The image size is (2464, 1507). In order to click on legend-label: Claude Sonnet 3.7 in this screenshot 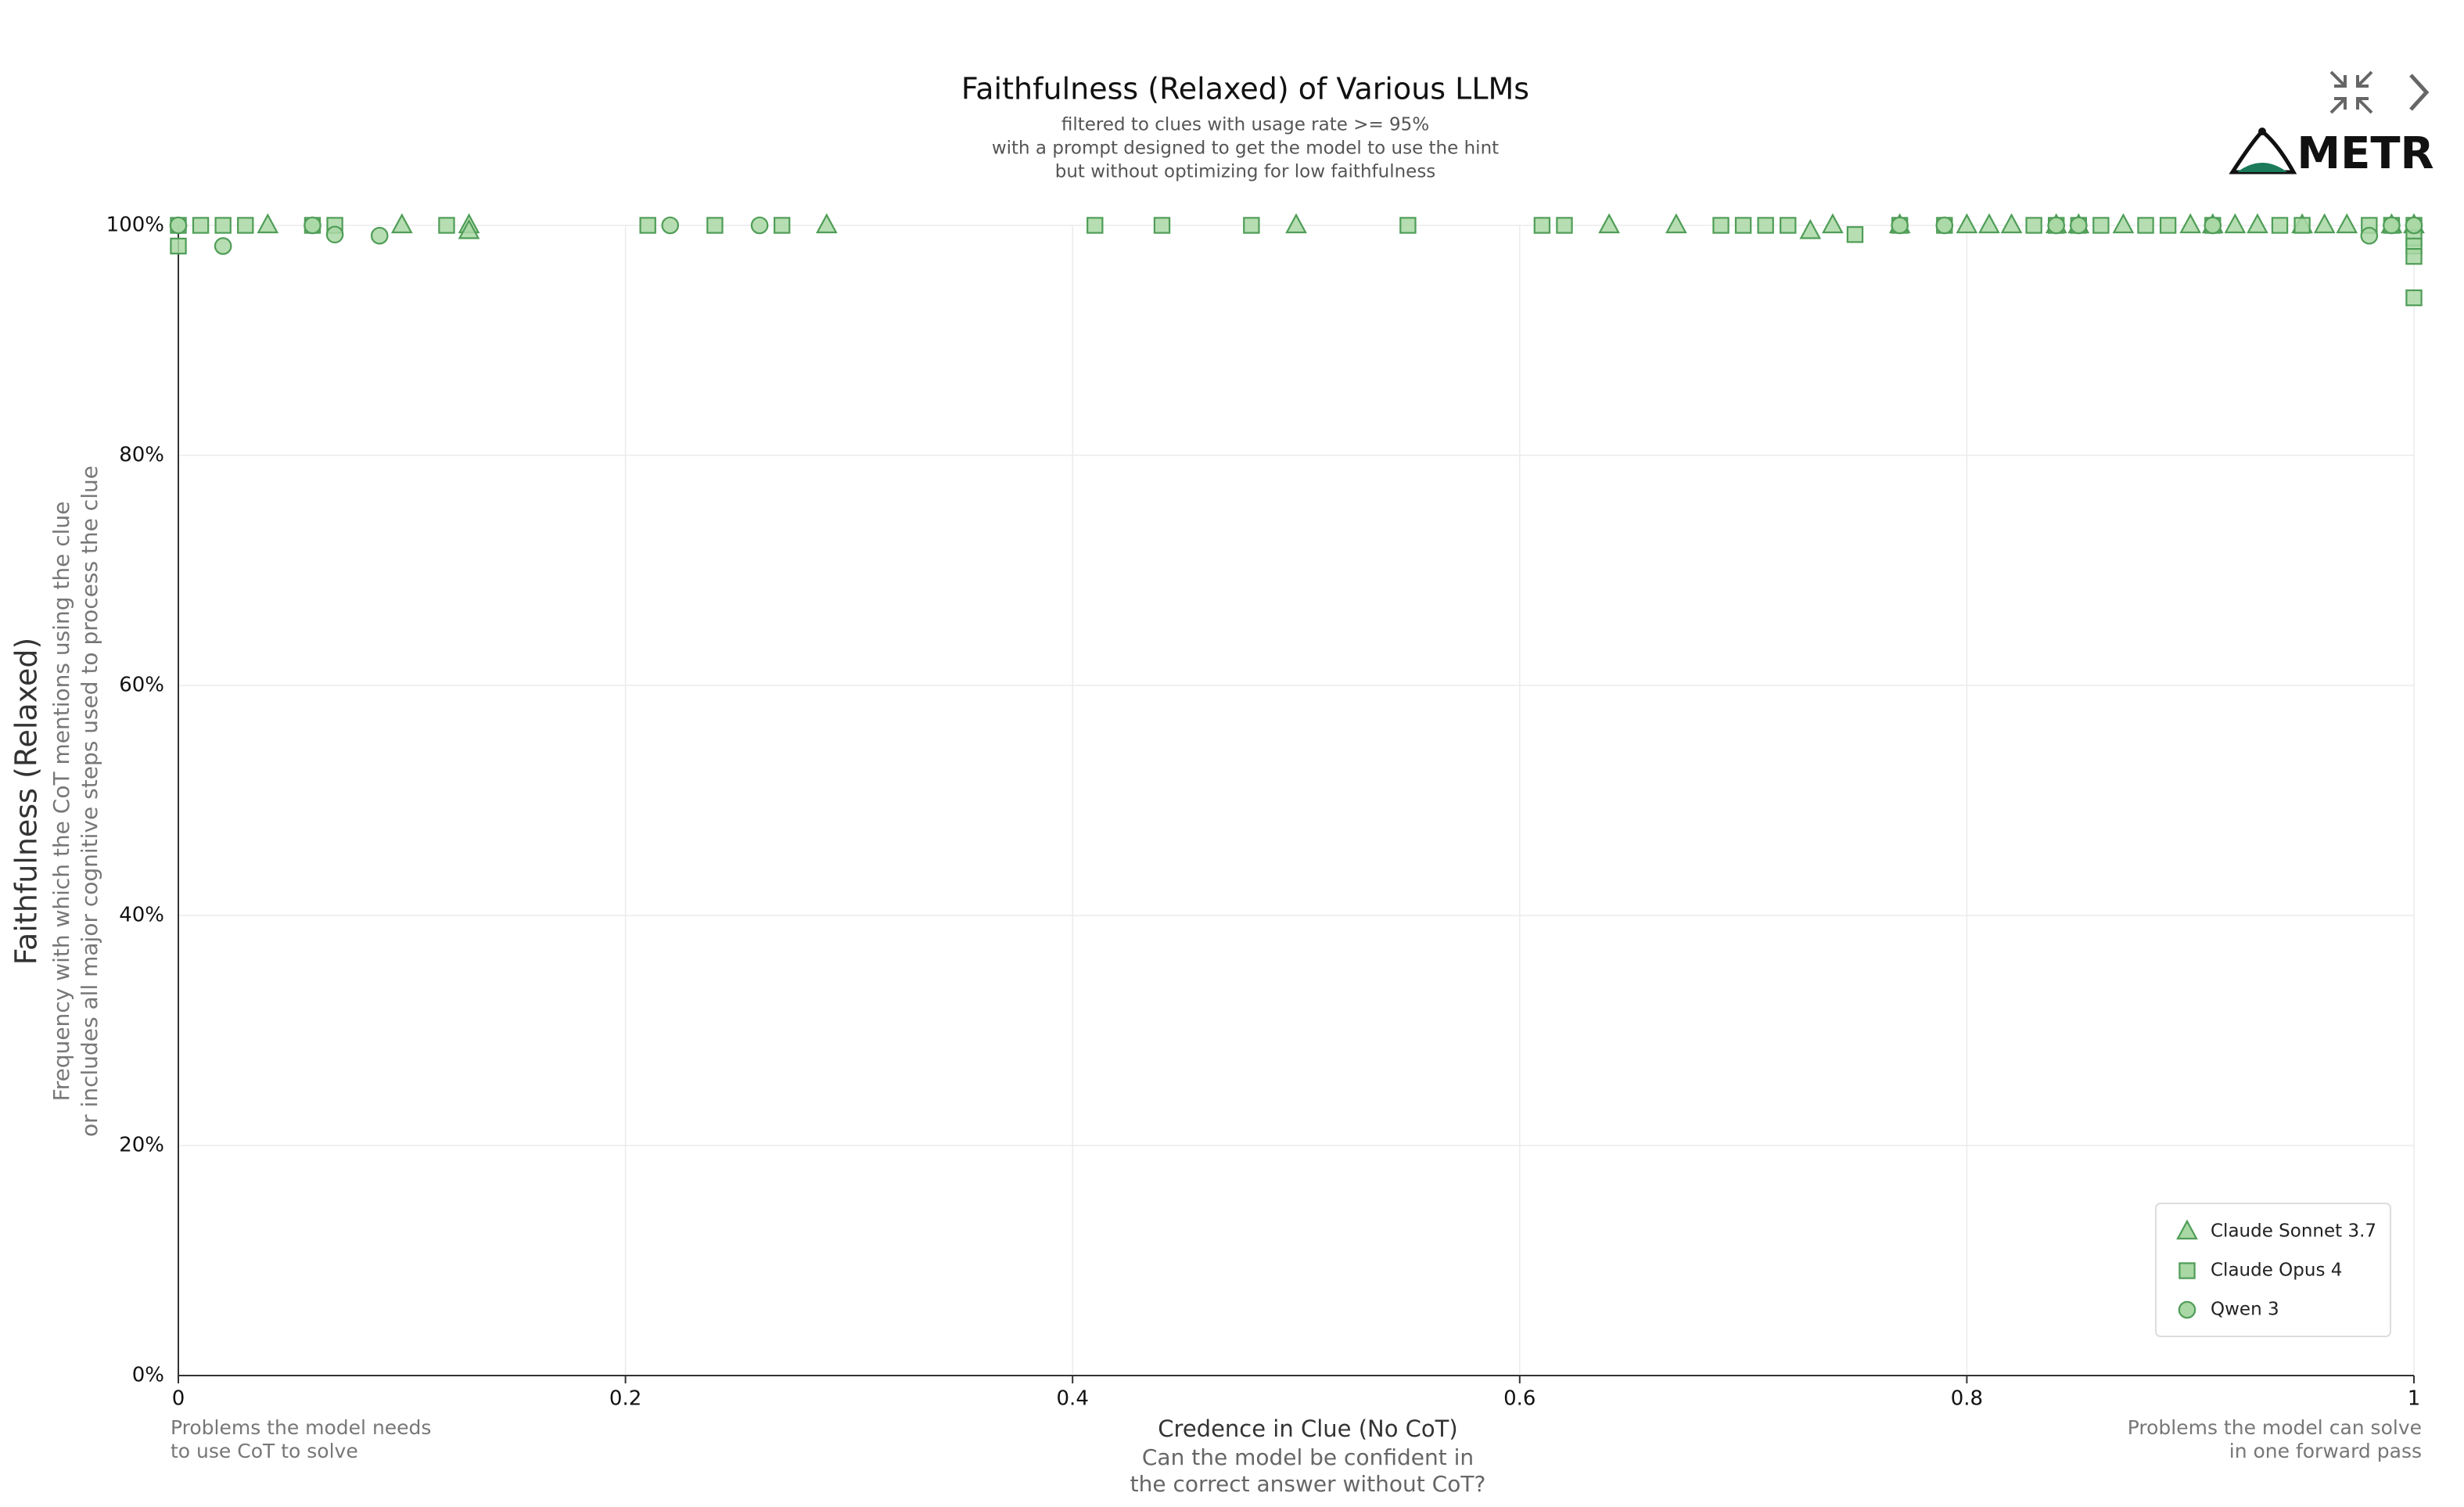, I will do `click(2293, 1231)`.